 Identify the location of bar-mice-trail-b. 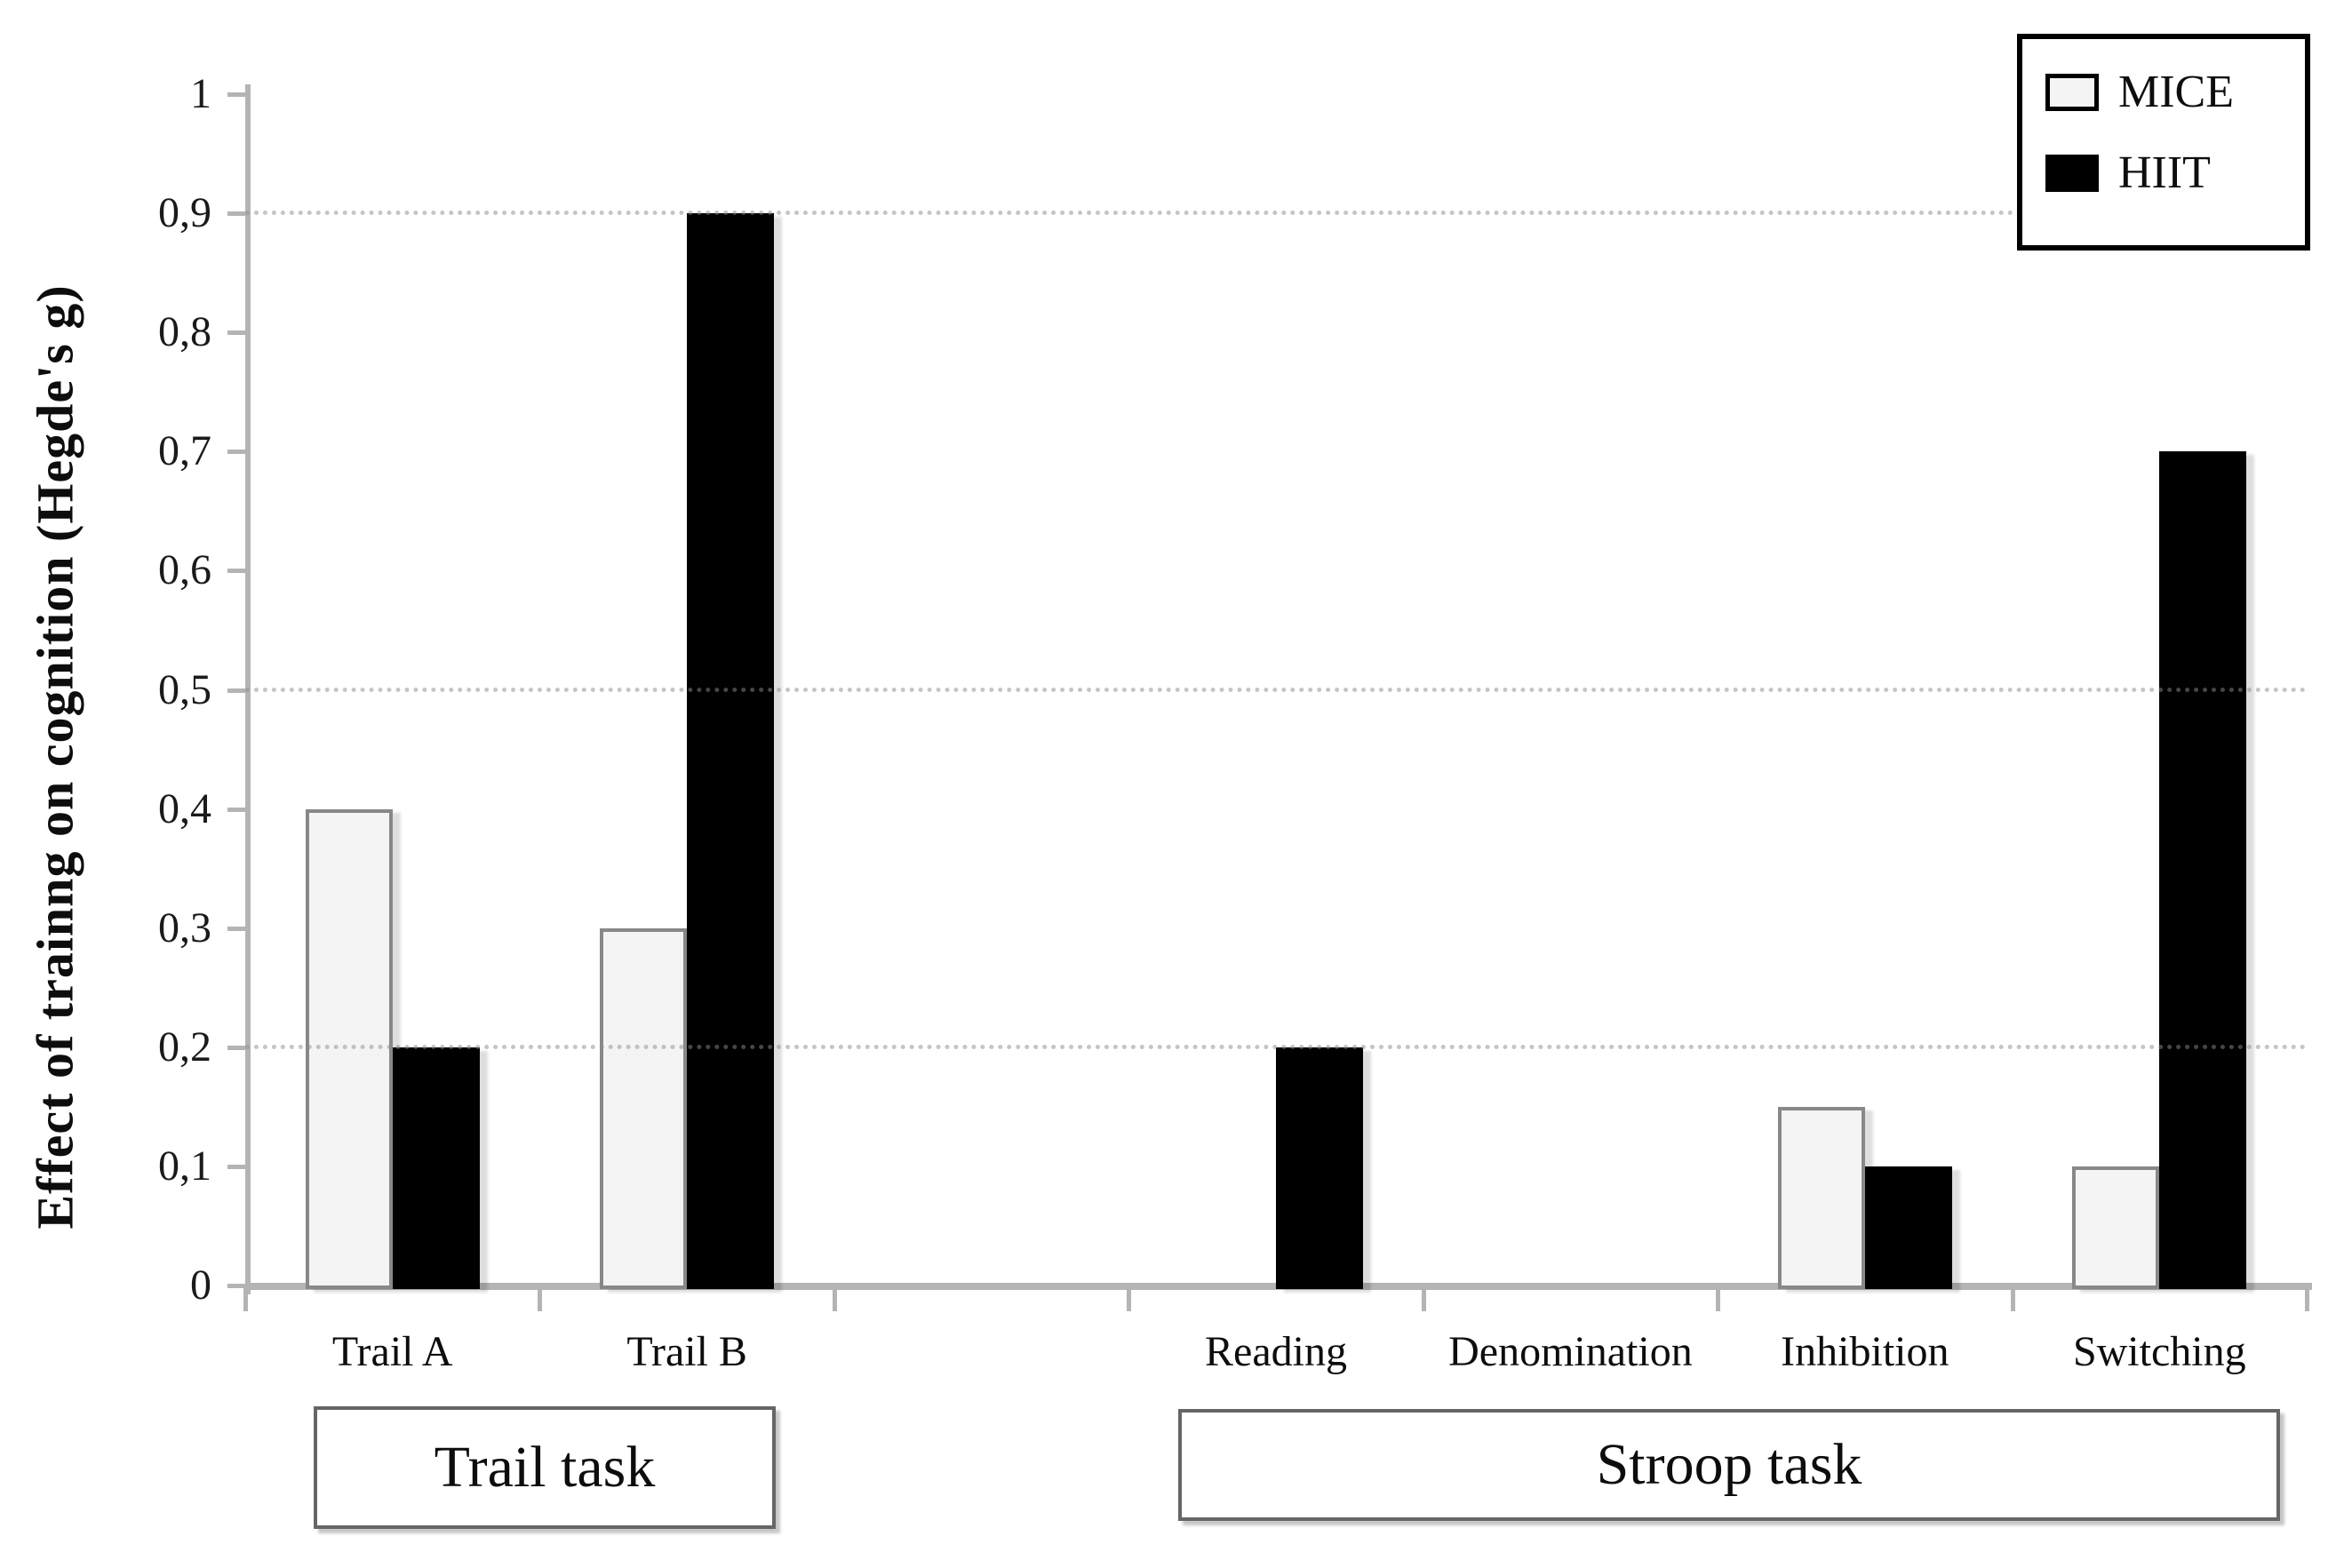
(644, 1108).